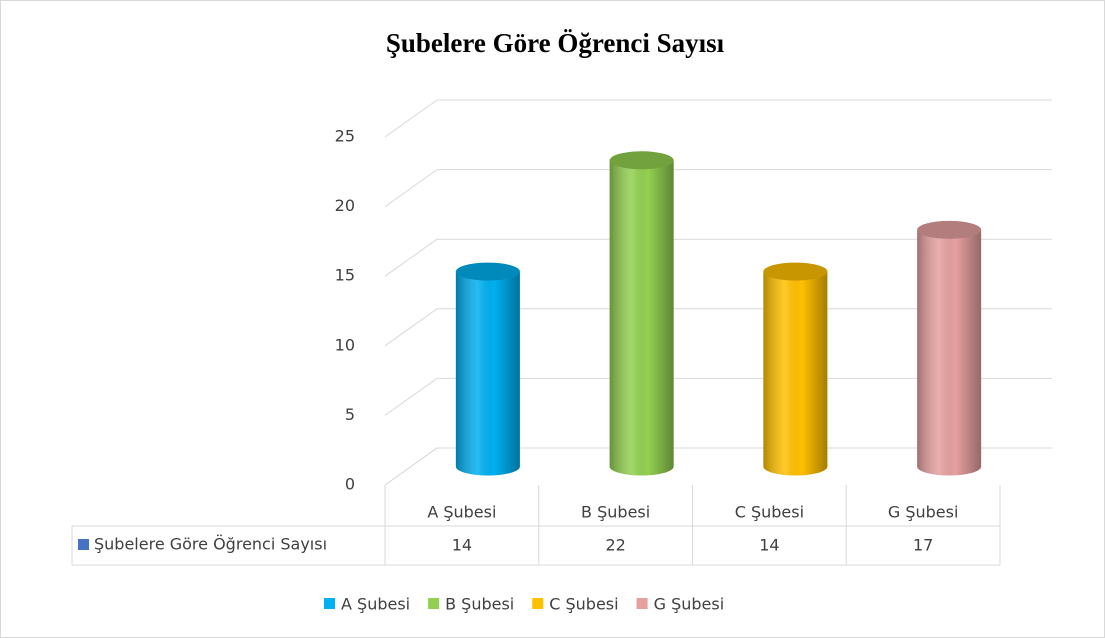  Describe the element at coordinates (689, 604) in the screenshot. I see `legend-label: G Şubesi` at that location.